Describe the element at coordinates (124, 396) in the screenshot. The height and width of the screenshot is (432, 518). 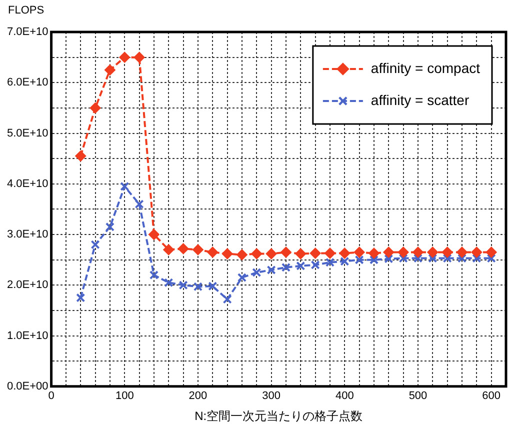
I see `x-tick-label: 100` at that location.